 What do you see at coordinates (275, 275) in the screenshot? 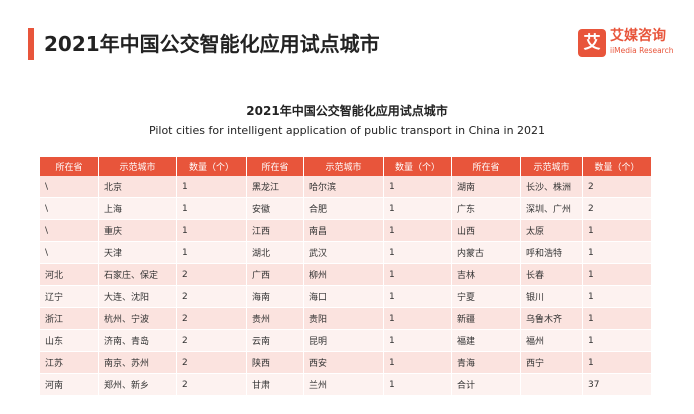
I see `table-cell: 广西` at bounding box center [275, 275].